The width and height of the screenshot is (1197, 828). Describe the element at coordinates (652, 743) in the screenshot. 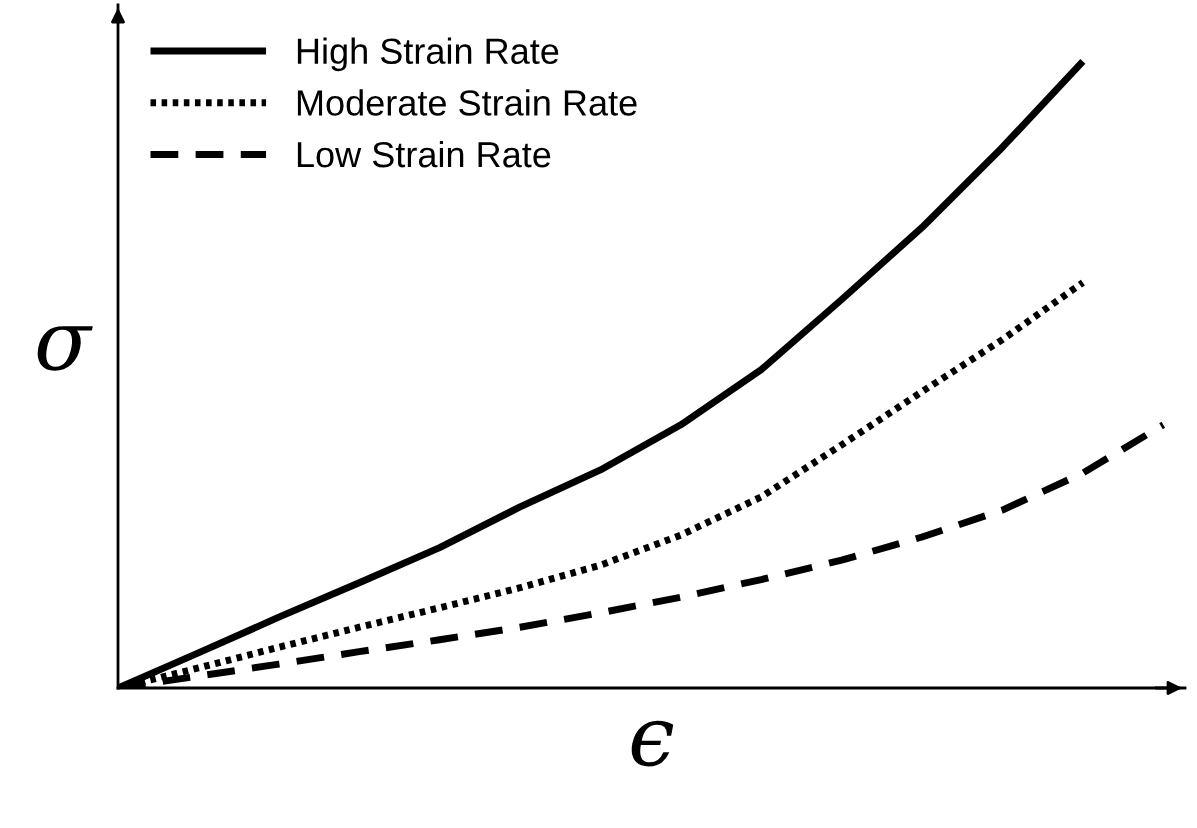

I see `x-axis-title: ϵ` at that location.